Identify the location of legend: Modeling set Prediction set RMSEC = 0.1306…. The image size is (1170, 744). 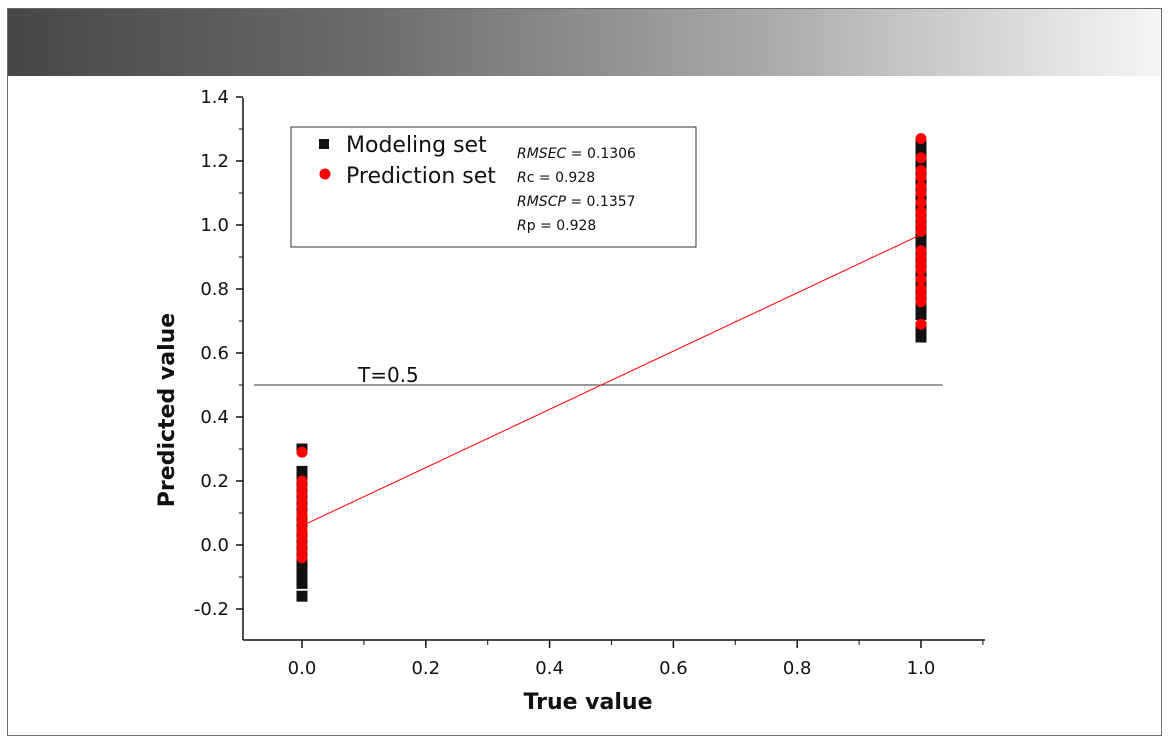
(493, 187).